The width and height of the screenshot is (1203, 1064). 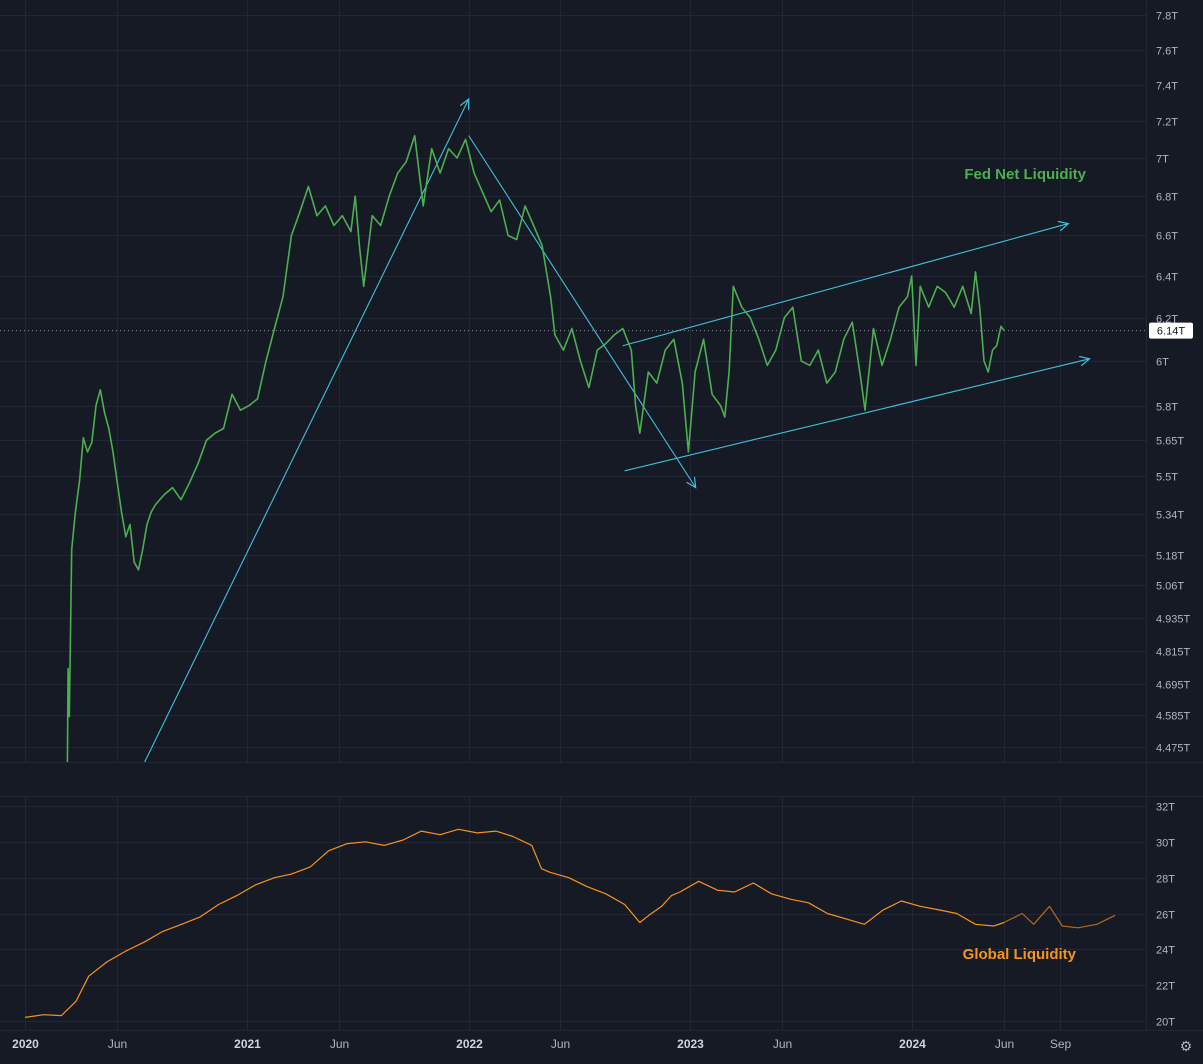 I want to click on y-tick-label: 5.34T, so click(x=1170, y=516).